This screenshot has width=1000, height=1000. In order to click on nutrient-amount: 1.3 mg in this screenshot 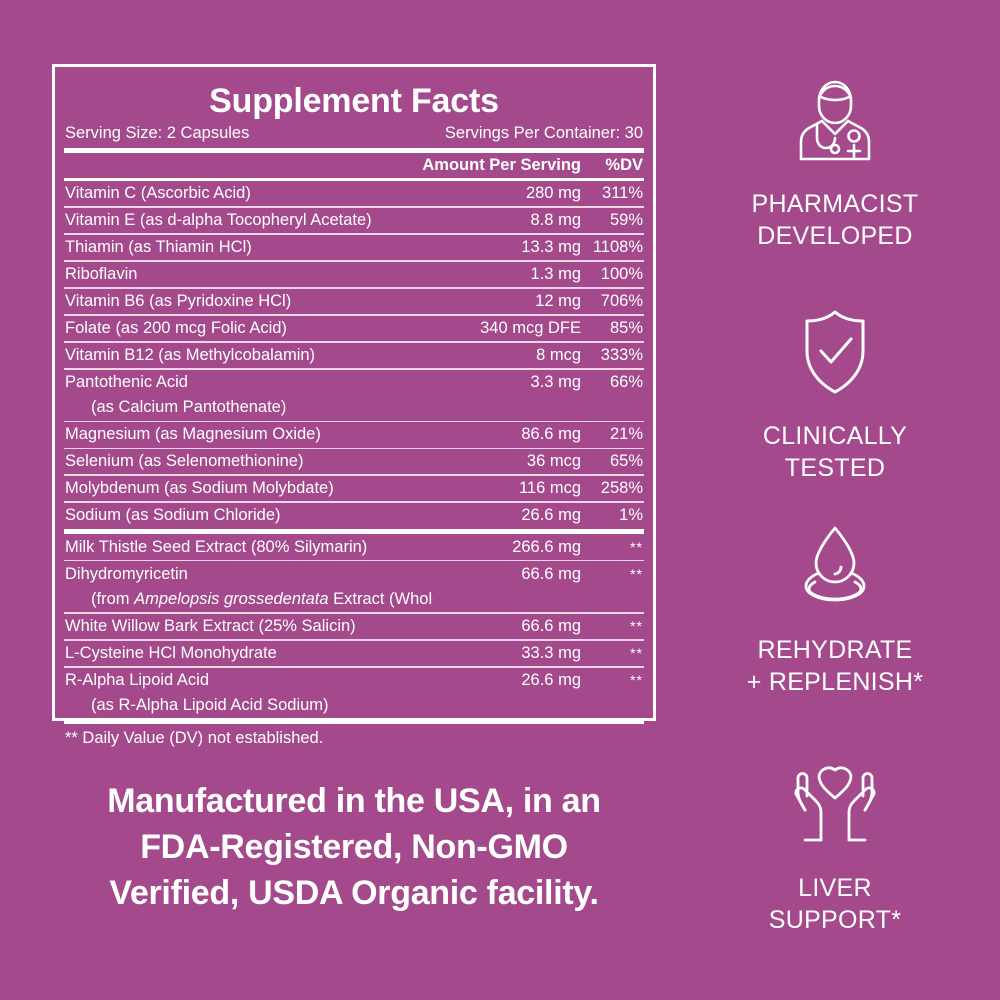, I will do `click(555, 274)`.